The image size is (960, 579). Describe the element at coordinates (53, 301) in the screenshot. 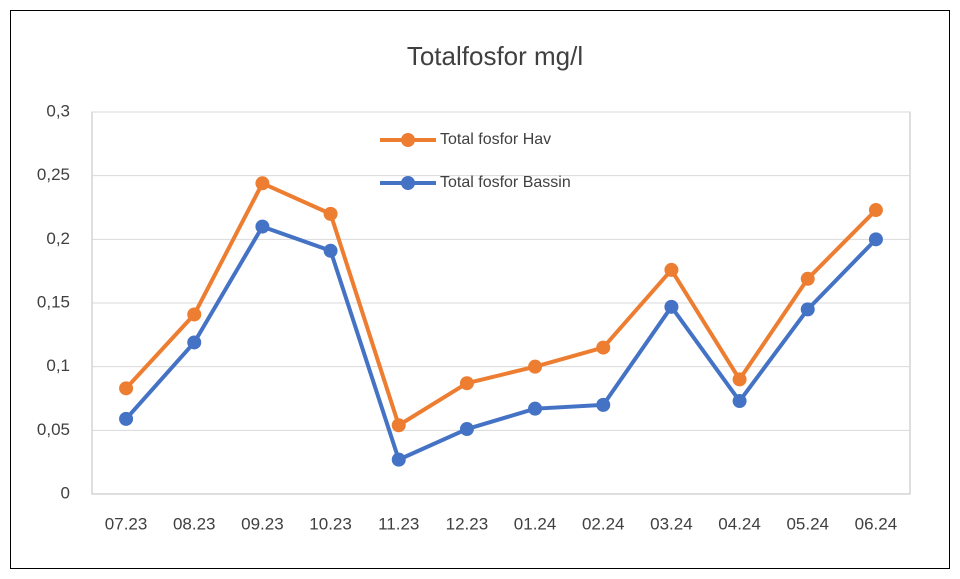

I see `y-tick-label: 0,15` at that location.